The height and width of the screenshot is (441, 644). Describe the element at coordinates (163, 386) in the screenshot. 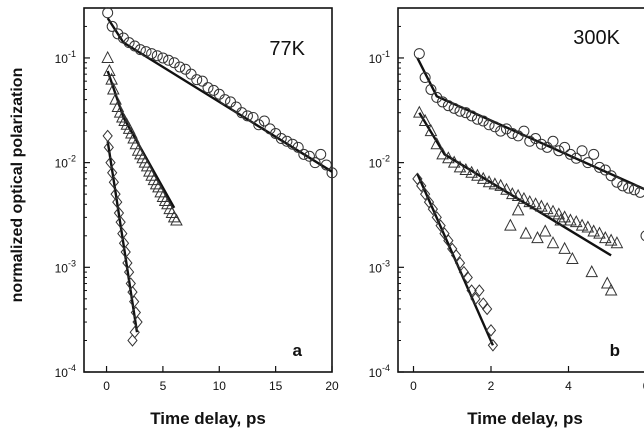

I see `panel-a-x-tick-label: 5` at that location.